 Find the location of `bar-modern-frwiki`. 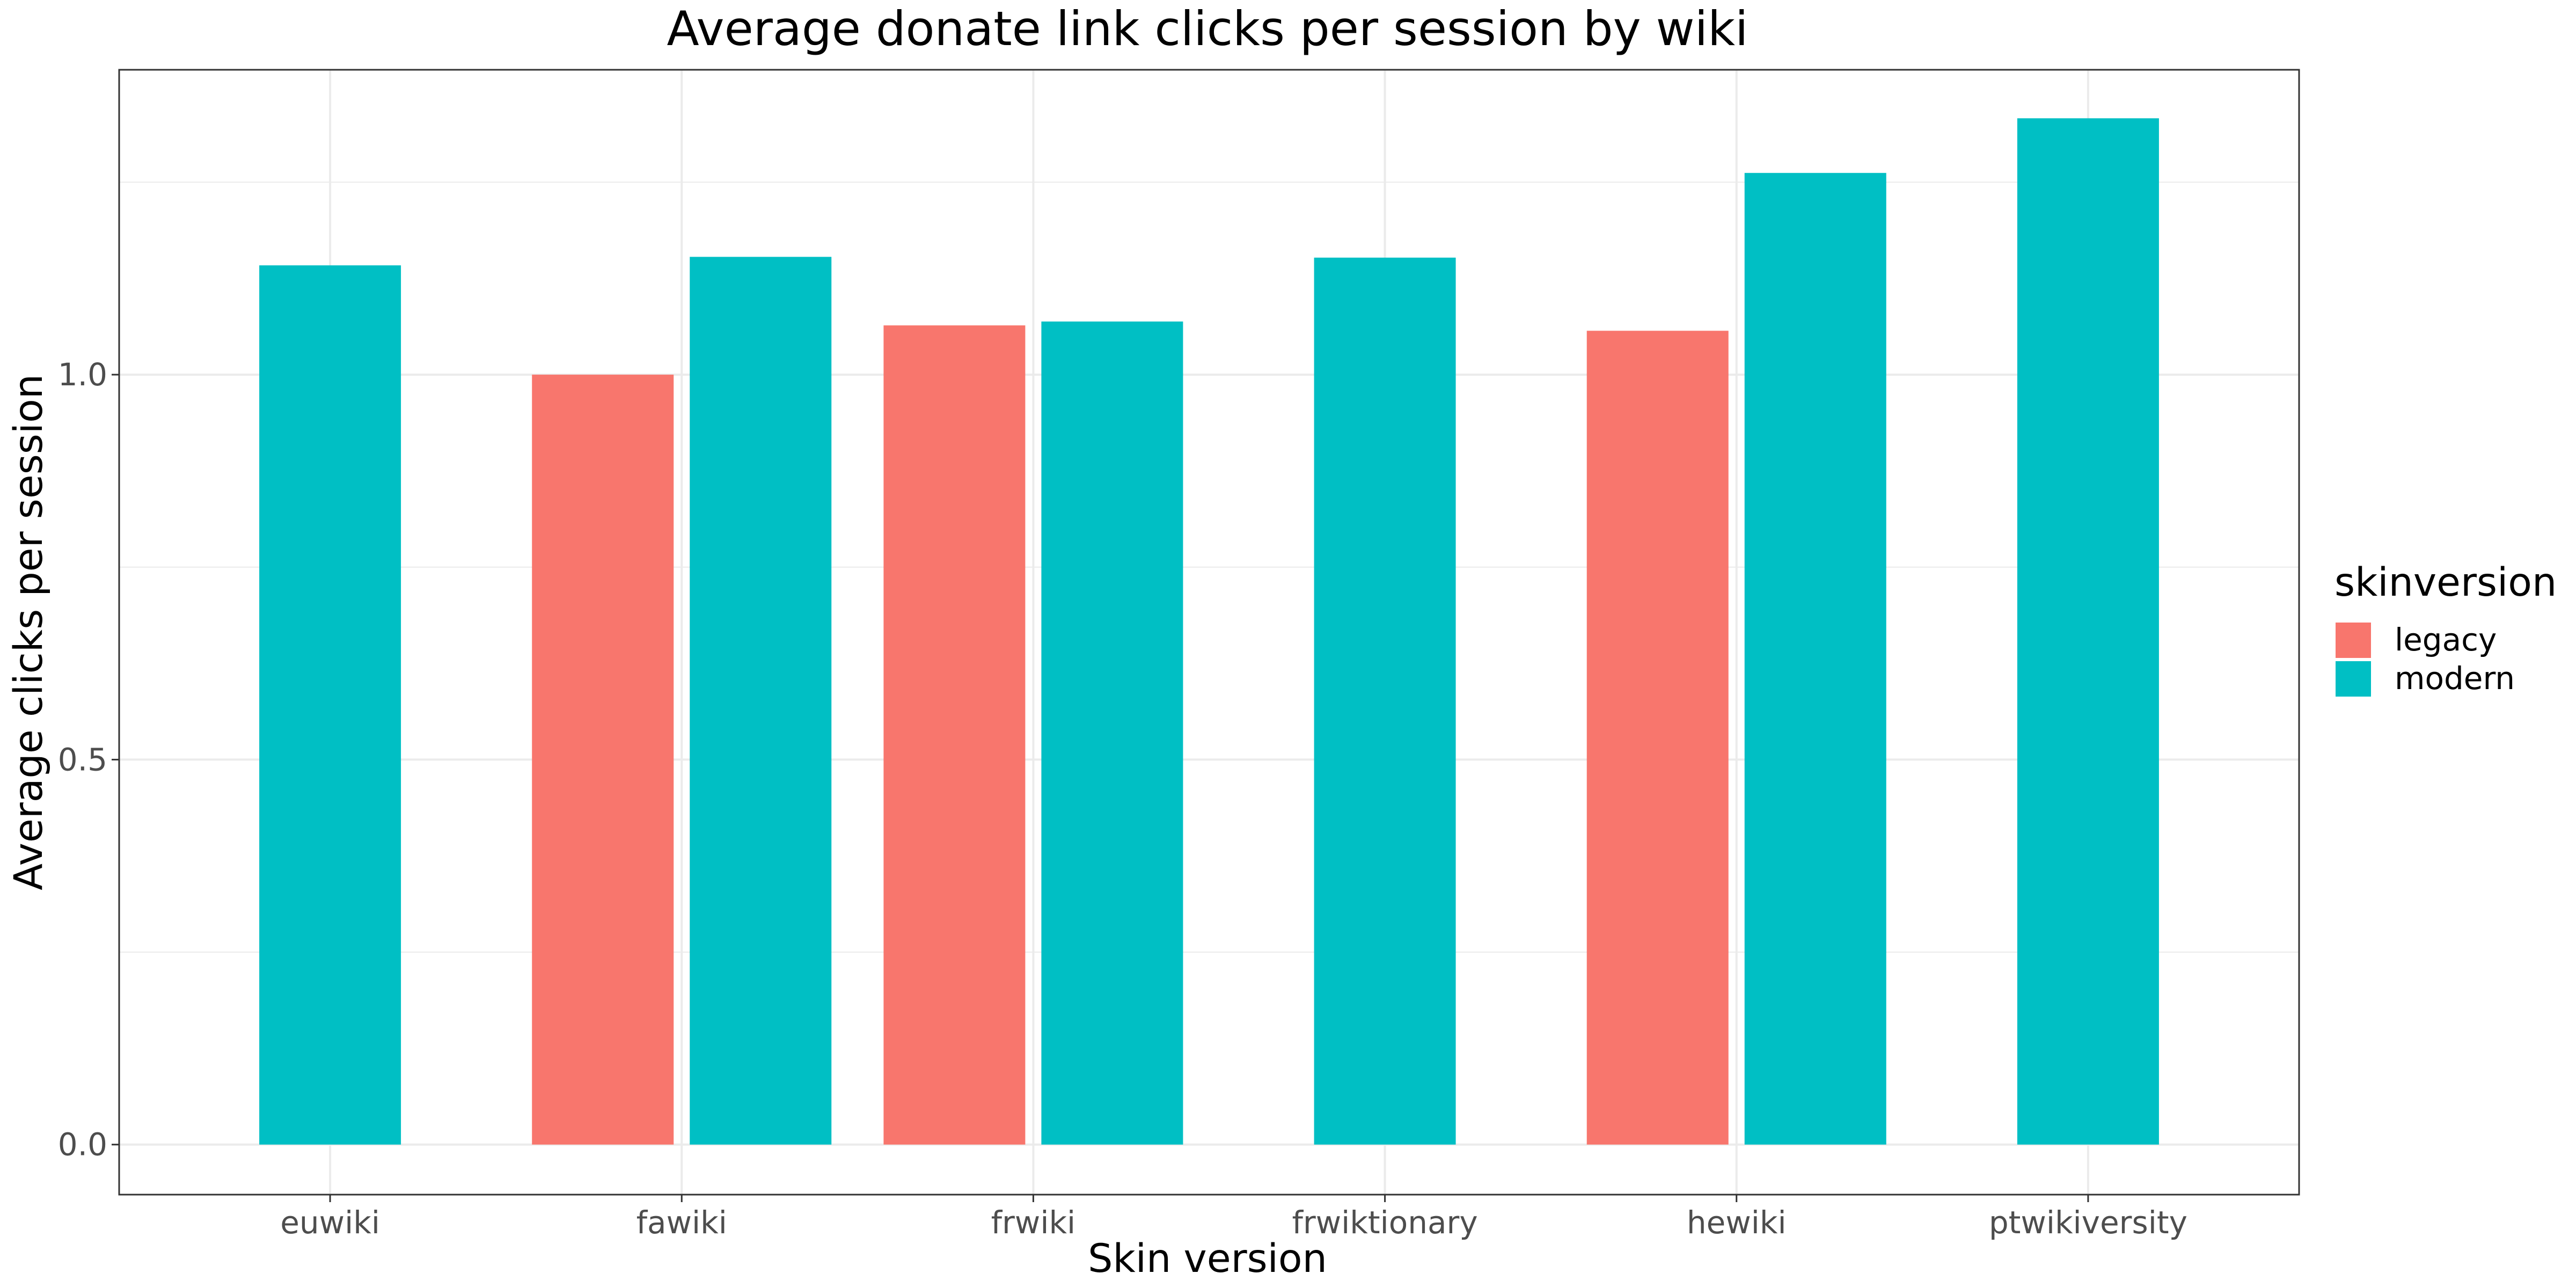

bar-modern-frwiki is located at coordinates (1112, 733).